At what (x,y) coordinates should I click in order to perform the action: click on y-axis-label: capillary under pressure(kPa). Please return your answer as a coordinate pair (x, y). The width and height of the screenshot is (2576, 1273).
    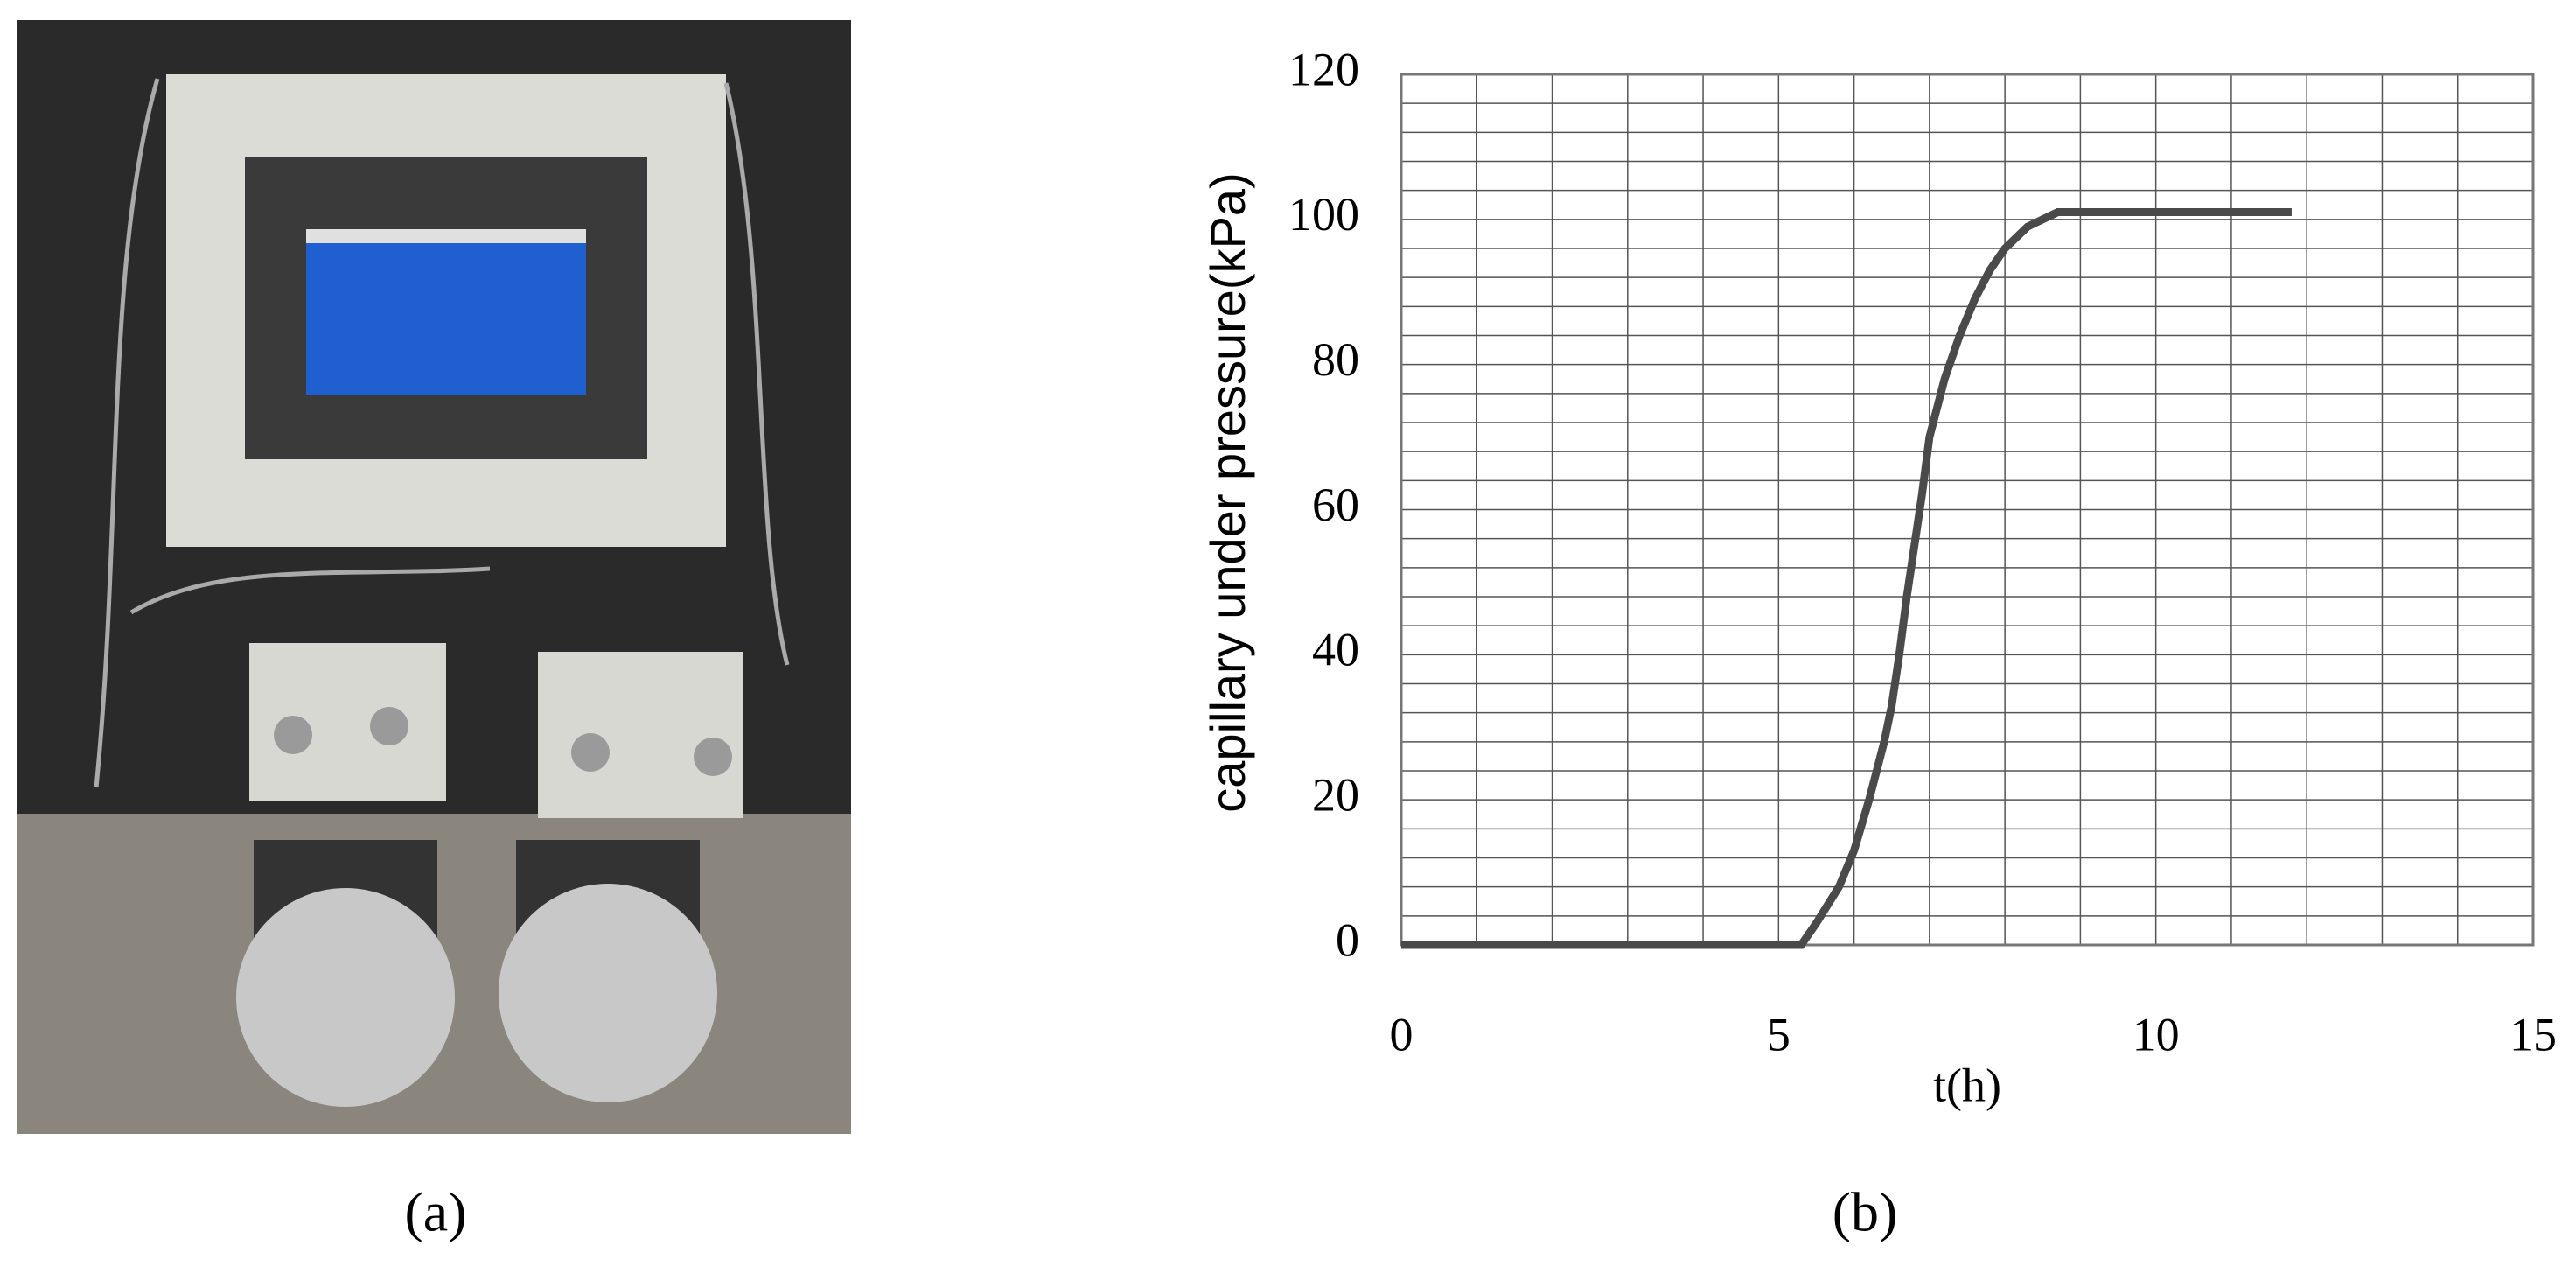
    Looking at the image, I should click on (1227, 492).